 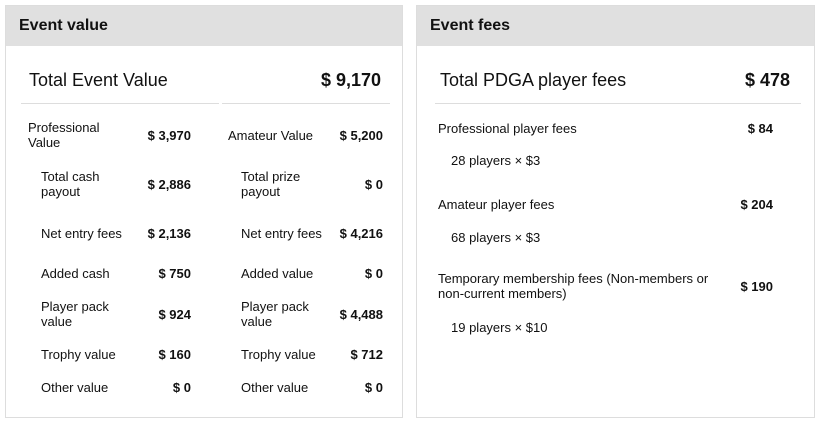 I want to click on row-label: Added cash, so click(x=75, y=273).